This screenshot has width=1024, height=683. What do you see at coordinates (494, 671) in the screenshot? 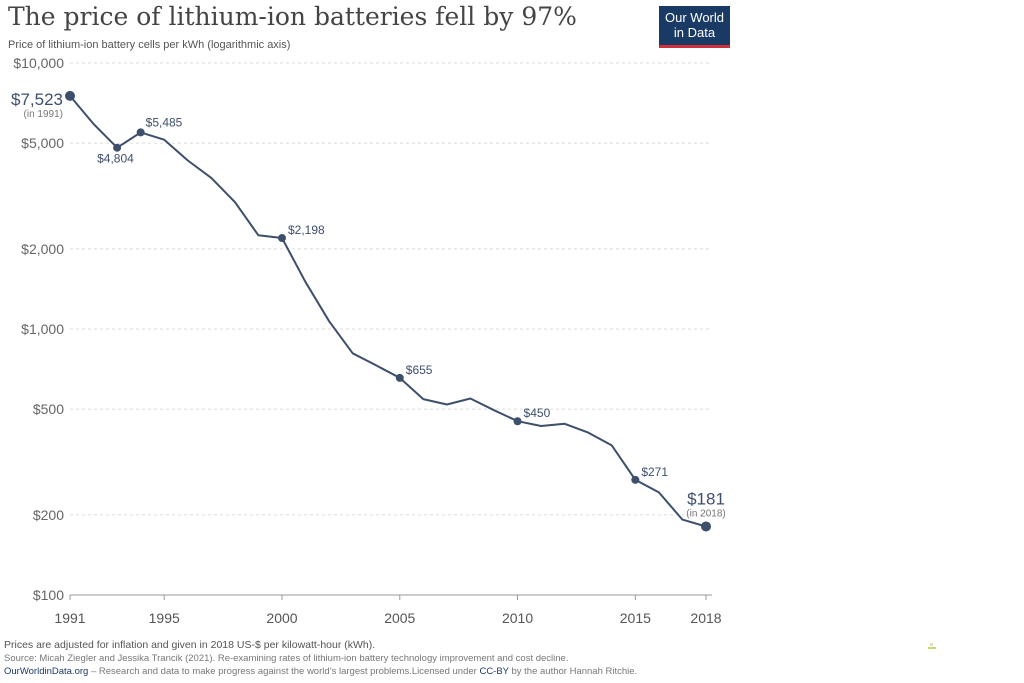
I see `license-link: CC-BY` at bounding box center [494, 671].